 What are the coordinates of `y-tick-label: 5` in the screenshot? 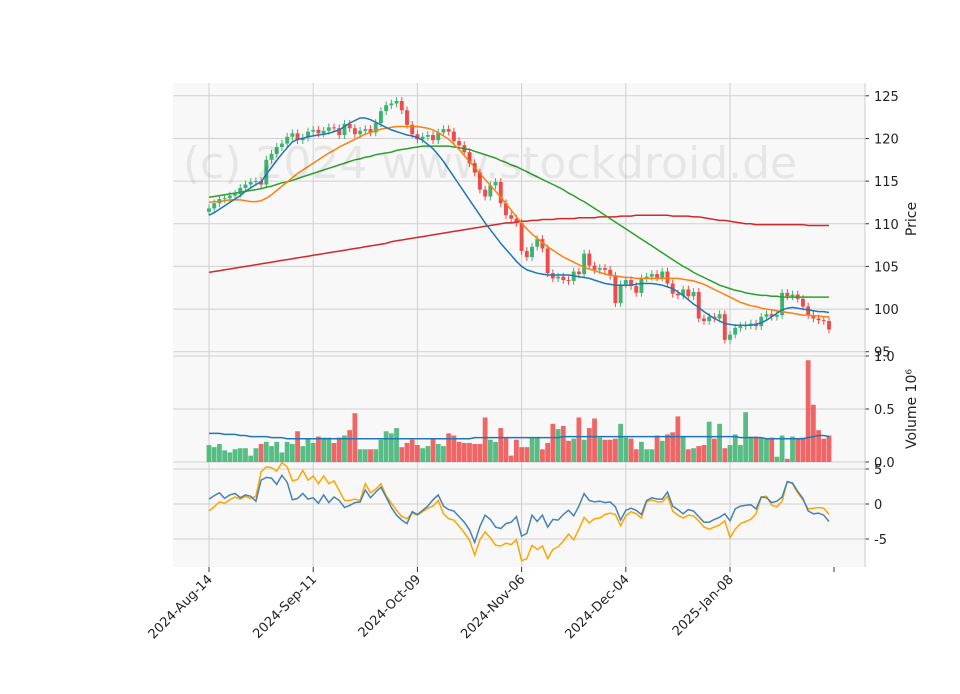 It's located at (878, 470).